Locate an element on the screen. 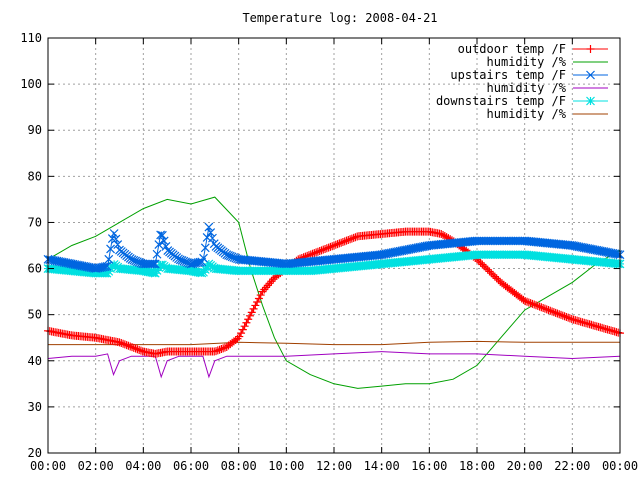  series-3-group is located at coordinates (334, 365).